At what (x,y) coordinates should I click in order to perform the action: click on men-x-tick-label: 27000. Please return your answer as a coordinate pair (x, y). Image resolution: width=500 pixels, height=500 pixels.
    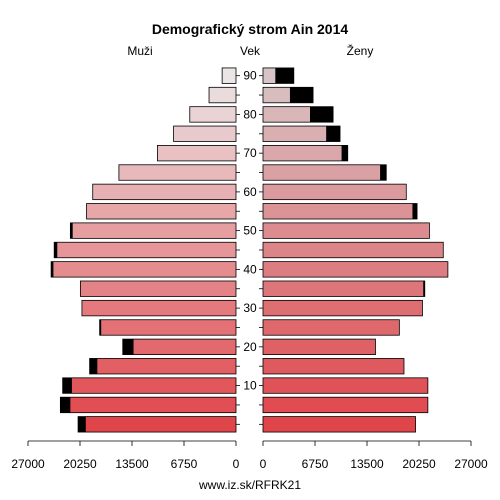
    Looking at the image, I should click on (28, 464).